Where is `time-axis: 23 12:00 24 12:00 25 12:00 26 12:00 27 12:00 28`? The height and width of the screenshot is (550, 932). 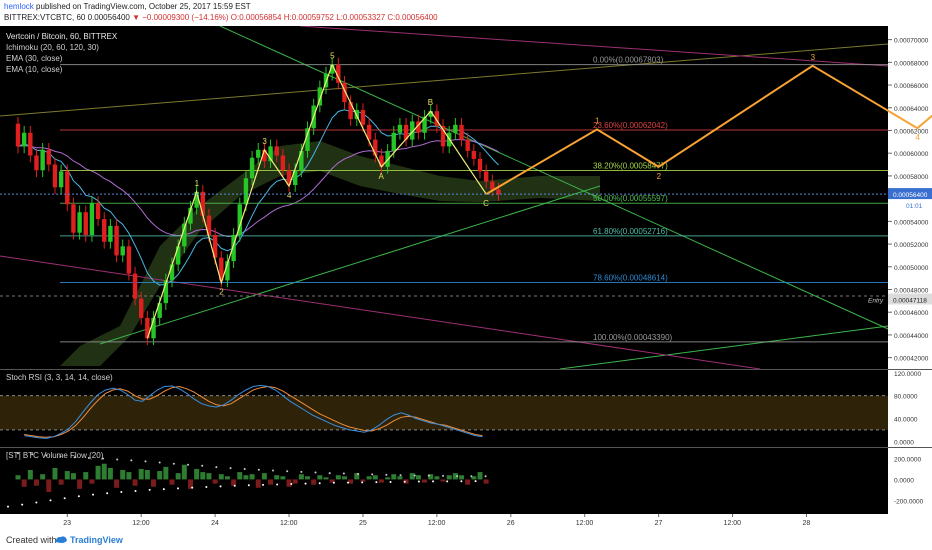 time-axis: 23 12:00 24 12:00 25 12:00 26 12:00 27 12:00 28 is located at coordinates (466, 522).